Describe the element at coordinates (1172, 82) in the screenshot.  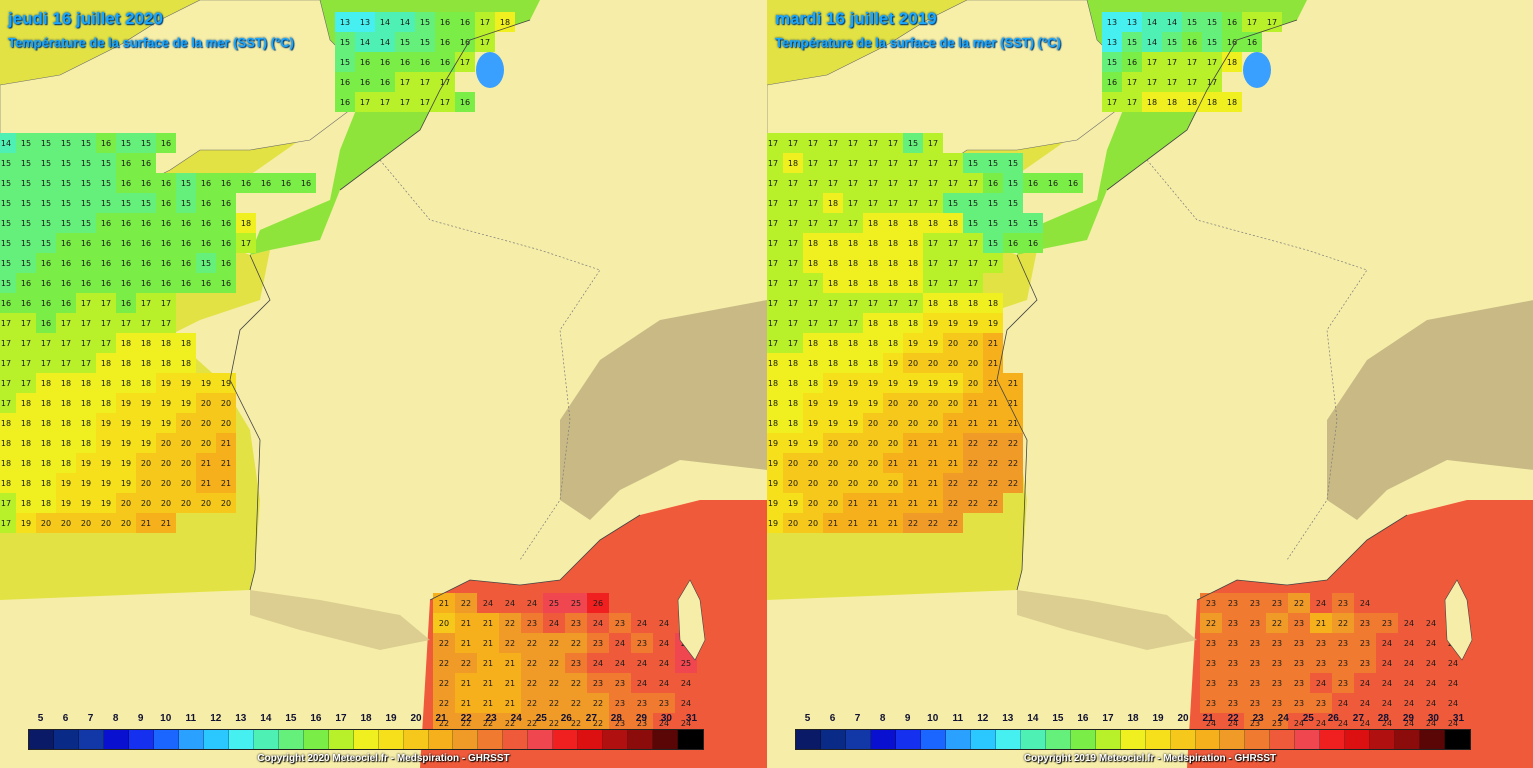
I see `channel-sst-value: 17` at that location.